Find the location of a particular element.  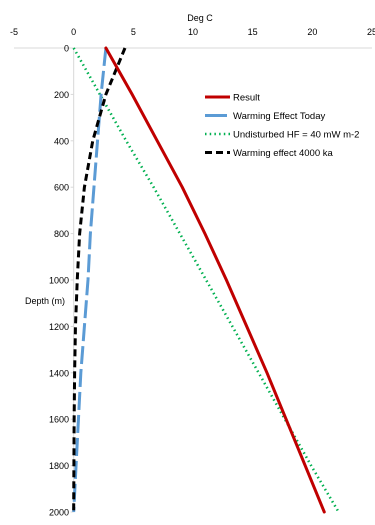

legend-label: Warming Effect Today is located at coordinates (279, 116).